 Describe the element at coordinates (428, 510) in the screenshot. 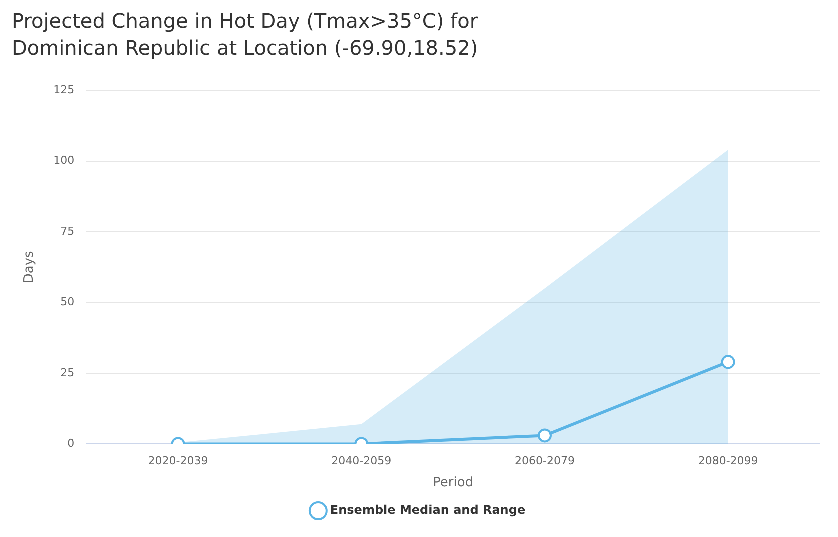

I see `legend-label: Ensemble Median and Range` at that location.